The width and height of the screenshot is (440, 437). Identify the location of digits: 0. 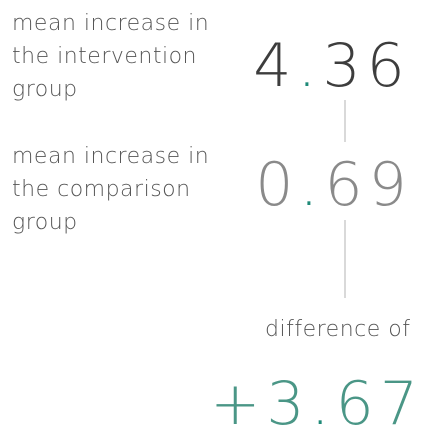
(277, 185).